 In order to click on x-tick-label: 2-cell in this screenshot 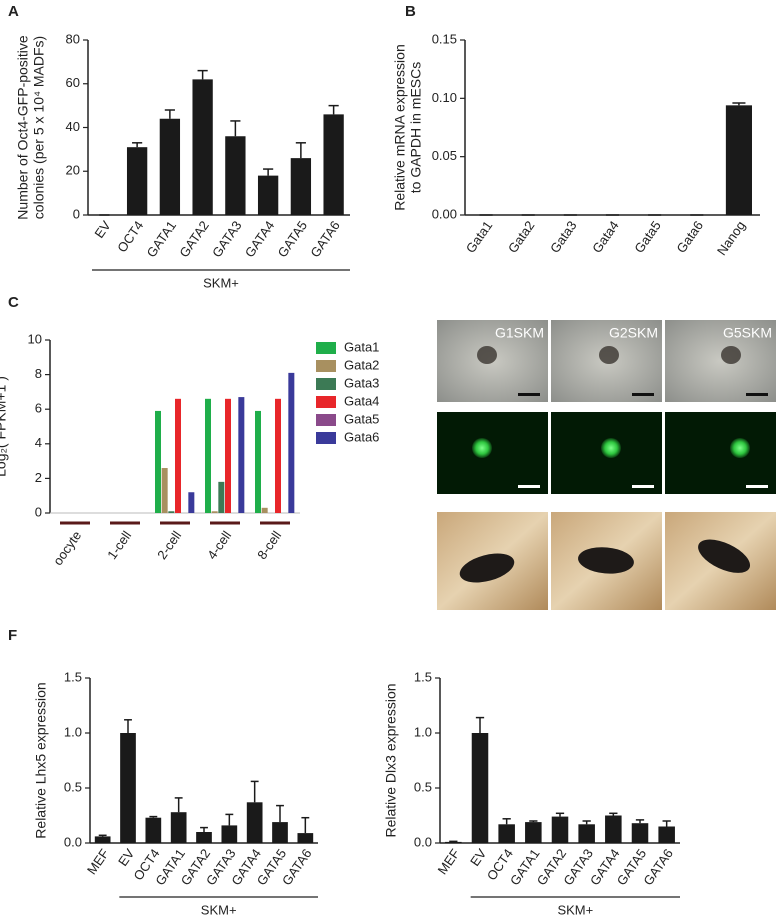, I will do `click(169, 545)`.